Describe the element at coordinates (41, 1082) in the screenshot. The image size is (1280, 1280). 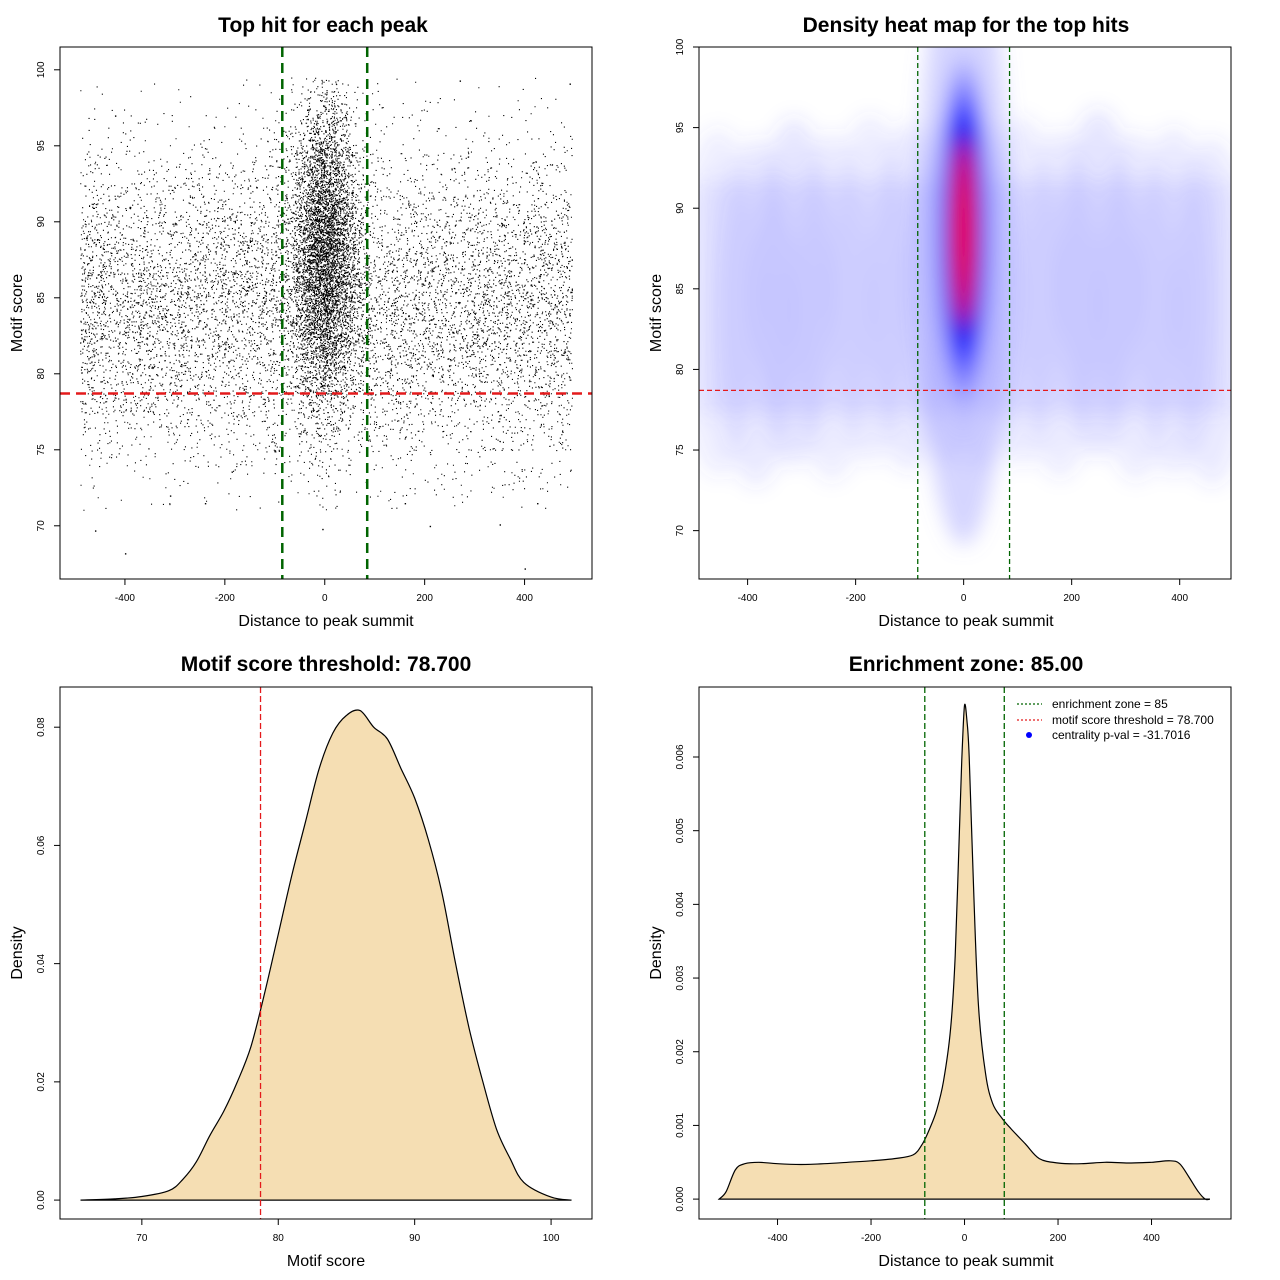
I see `y-tick-label: 0.02` at that location.